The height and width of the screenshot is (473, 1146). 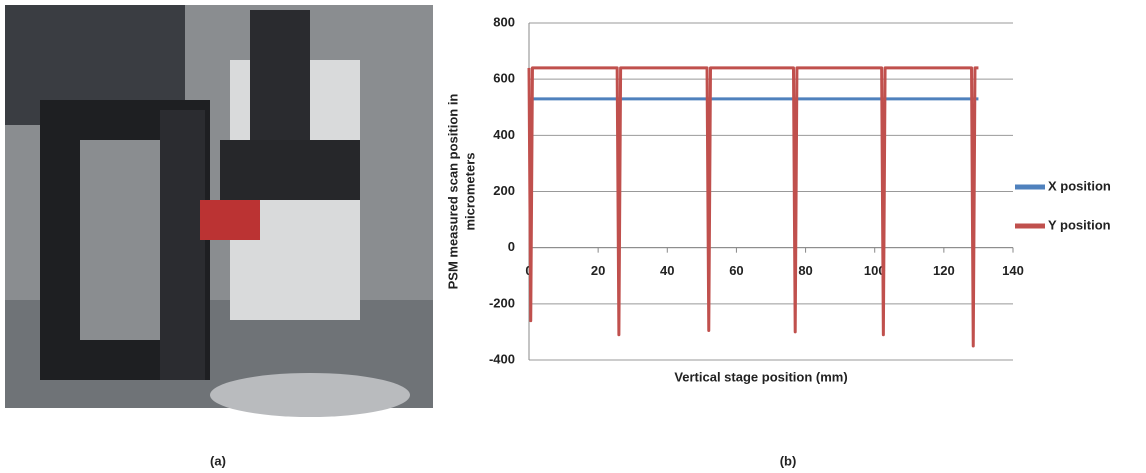 I want to click on x-tick-label: 140, so click(x=1013, y=270).